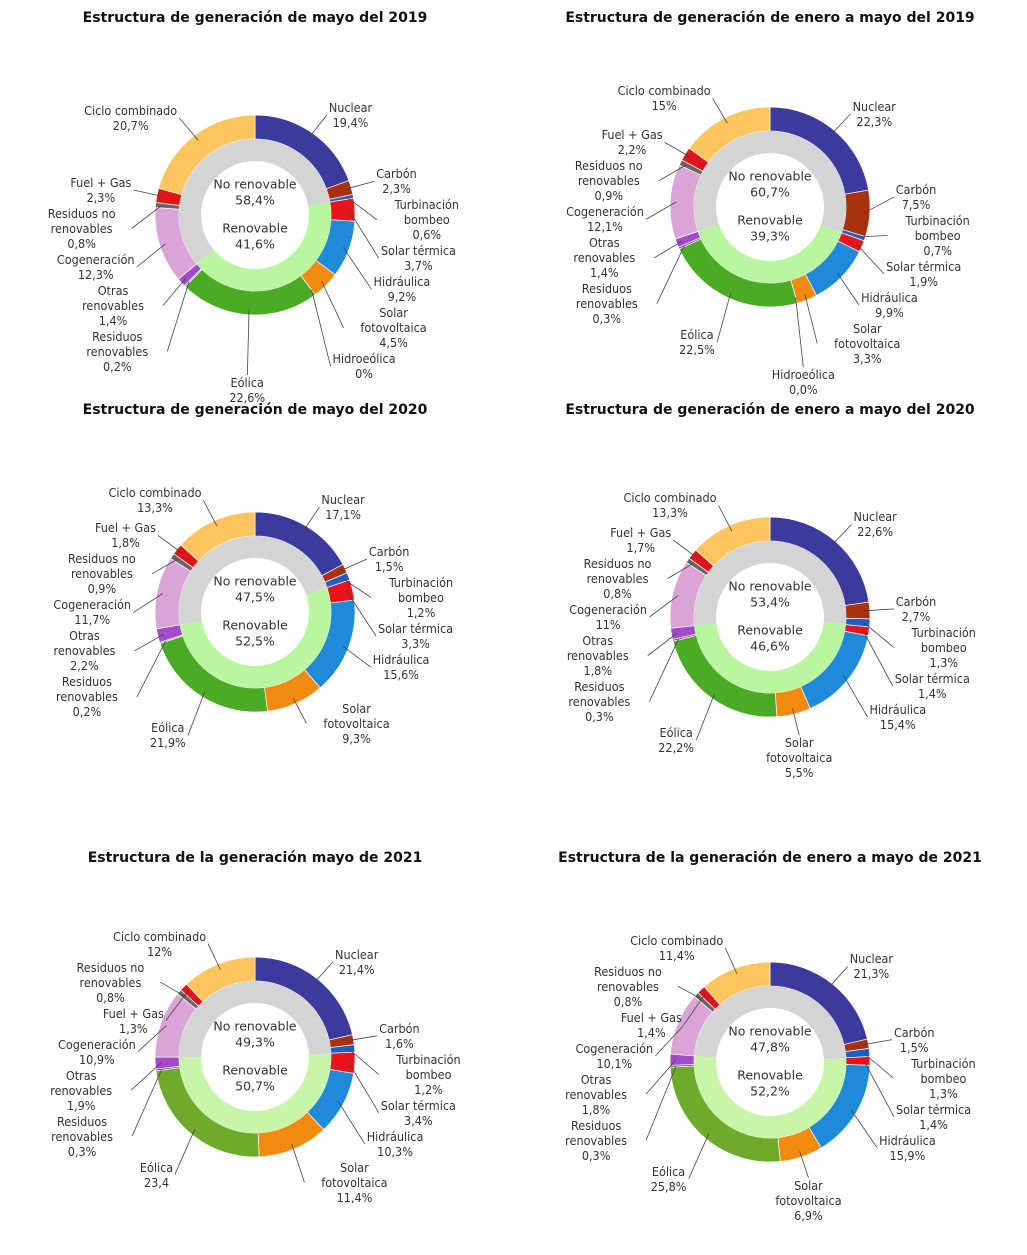 Image resolution: width=1027 pixels, height=1255 pixels. I want to click on segment-label: Solar fotovoltaica 6,9%, so click(808, 1200).